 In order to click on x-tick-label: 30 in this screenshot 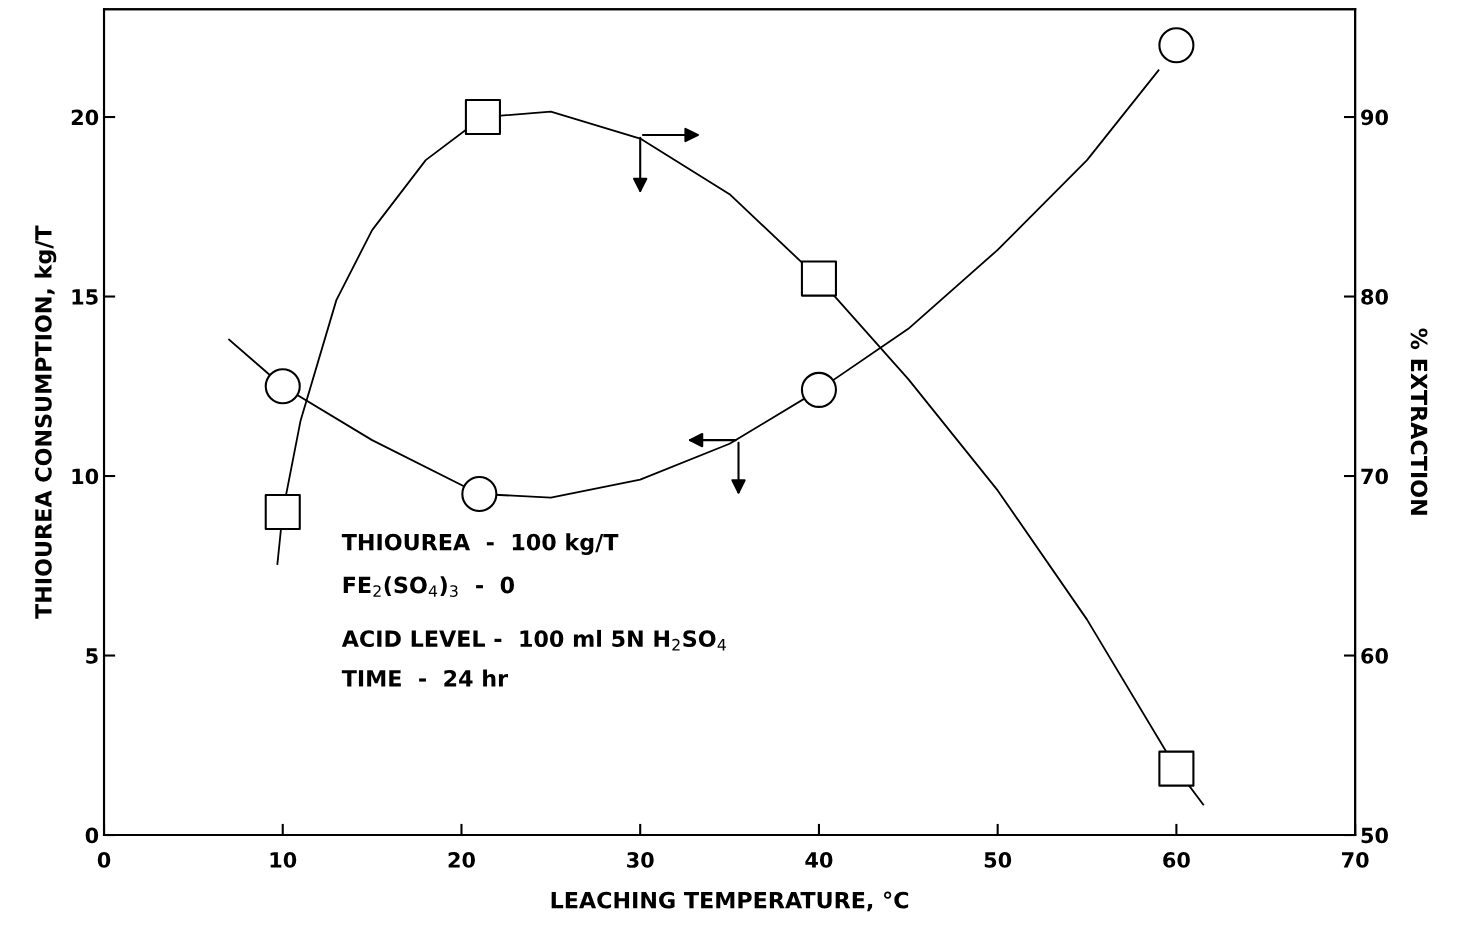, I will do `click(640, 860)`.